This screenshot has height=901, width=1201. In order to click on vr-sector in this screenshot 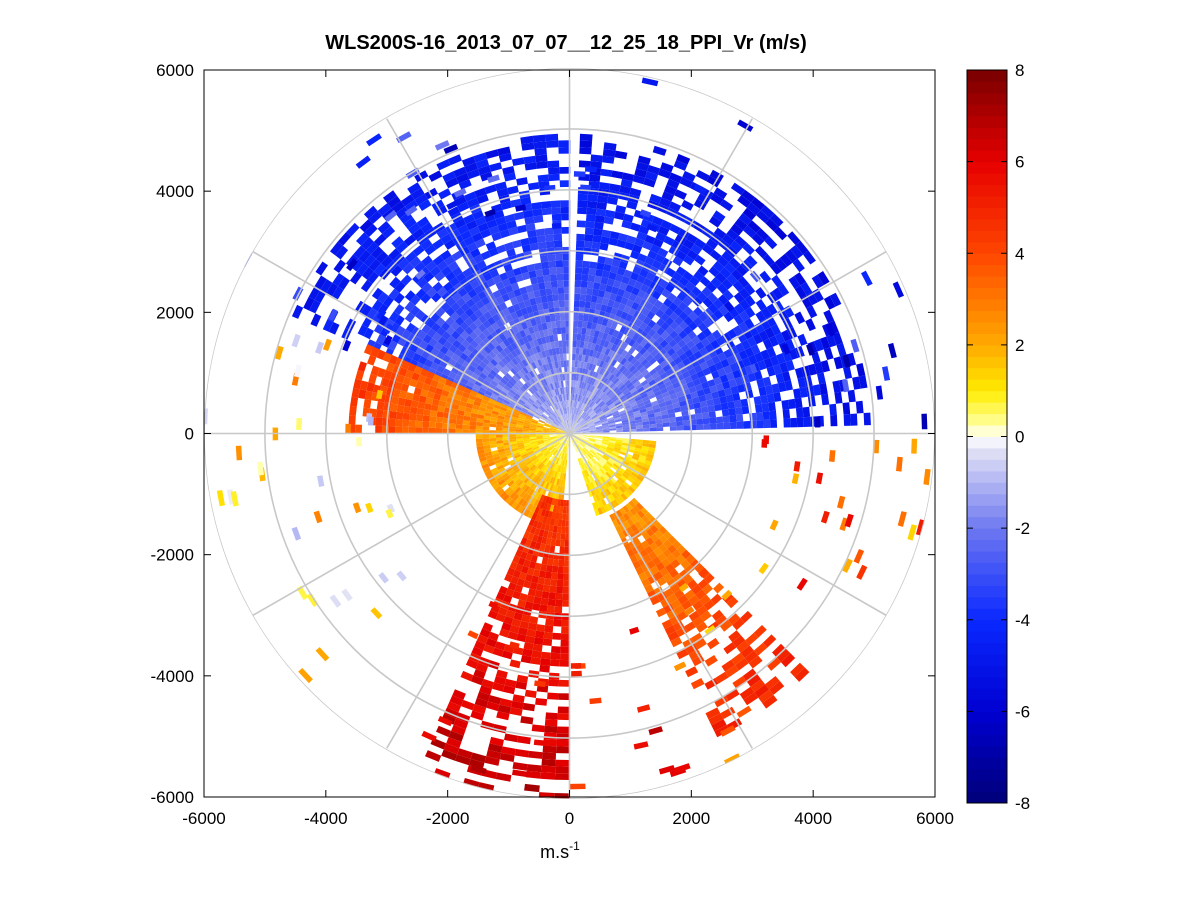, I will do `click(613, 474)`.